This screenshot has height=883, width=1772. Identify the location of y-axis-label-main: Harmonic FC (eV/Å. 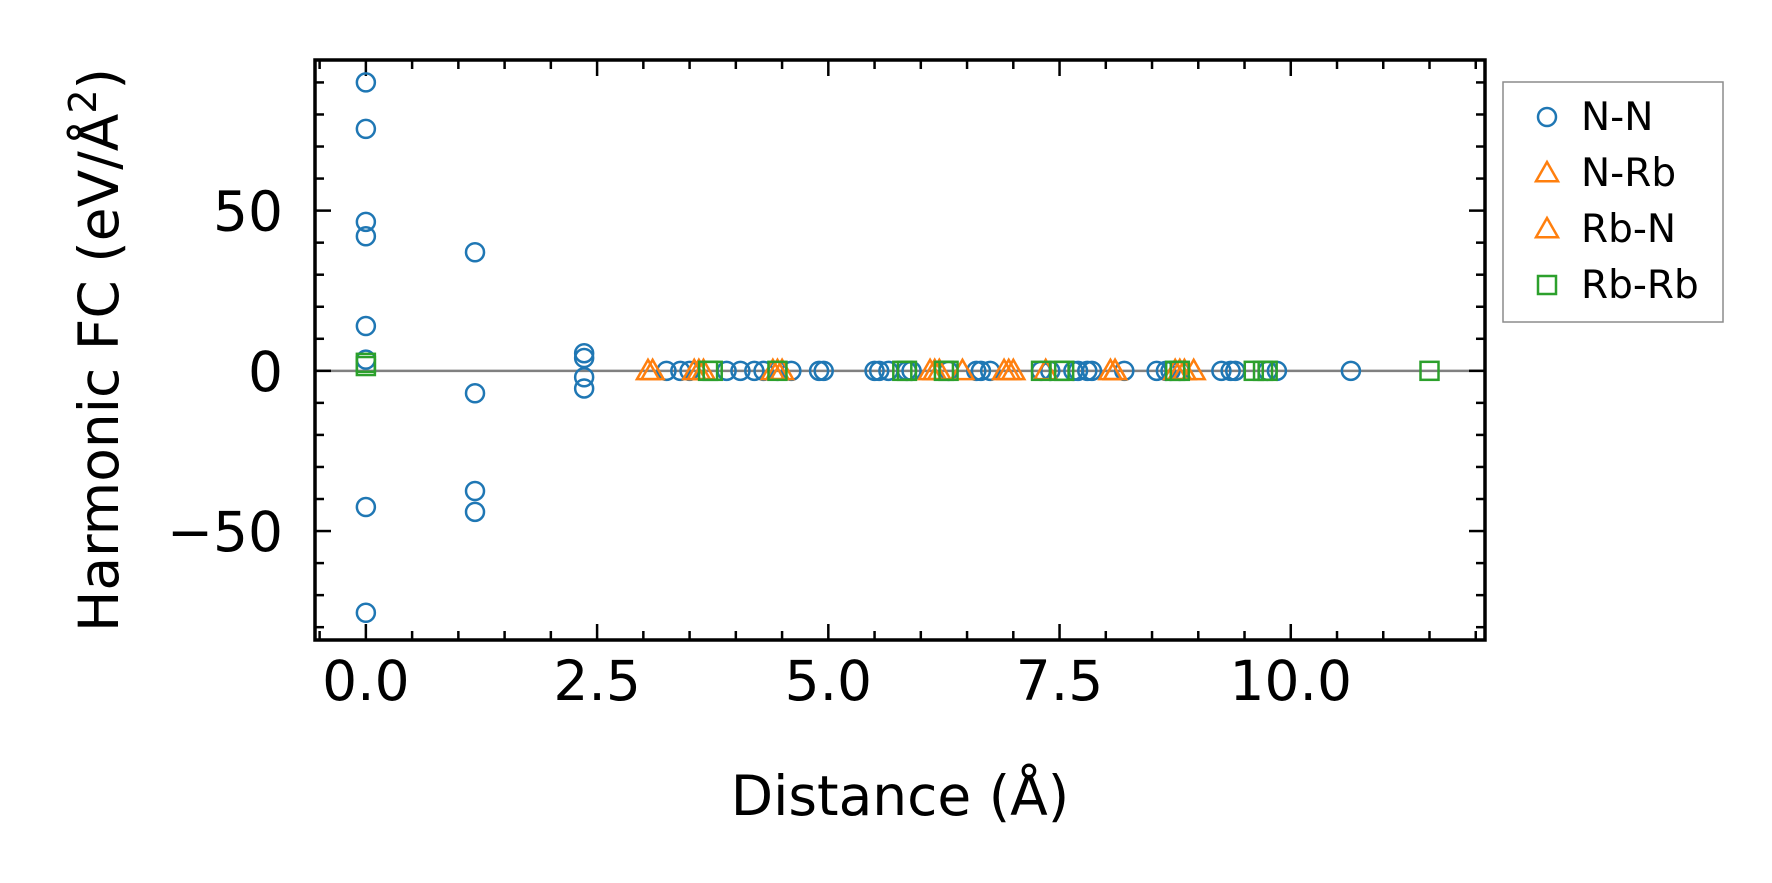
(98, 372).